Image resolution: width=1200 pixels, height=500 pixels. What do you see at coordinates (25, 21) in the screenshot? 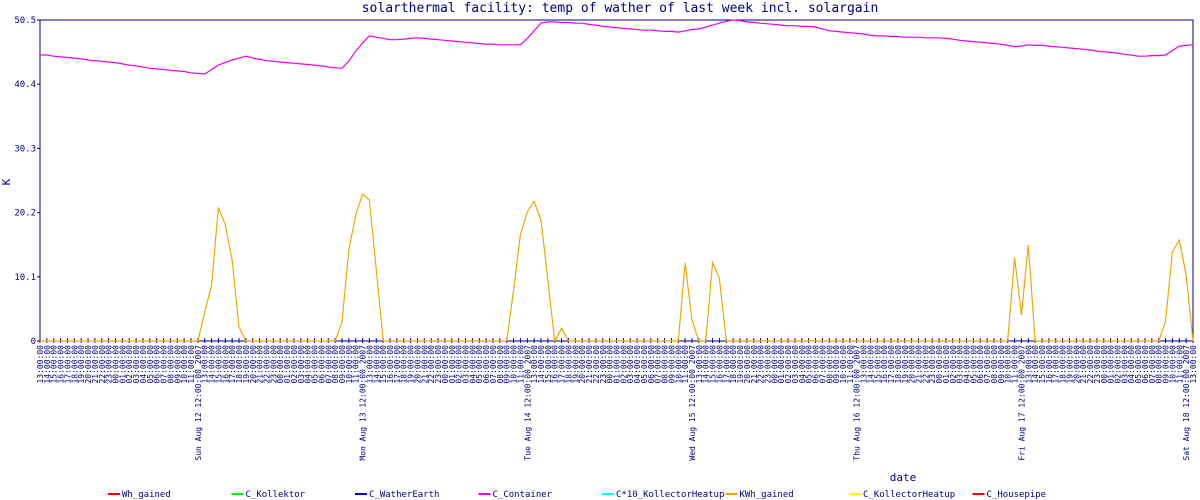
I see `y-tick-label: 50.5` at bounding box center [25, 21].